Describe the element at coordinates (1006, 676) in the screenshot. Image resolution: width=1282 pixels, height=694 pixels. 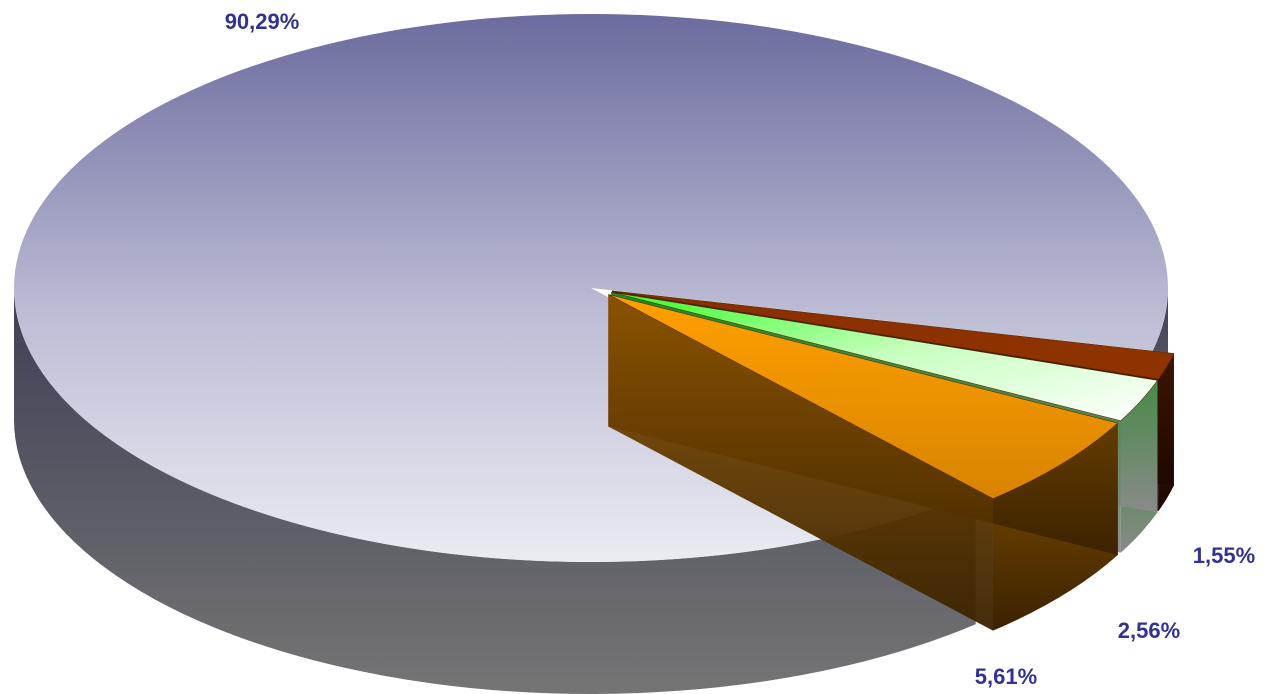
I see `slice-label-5-61: 5,61%` at that location.